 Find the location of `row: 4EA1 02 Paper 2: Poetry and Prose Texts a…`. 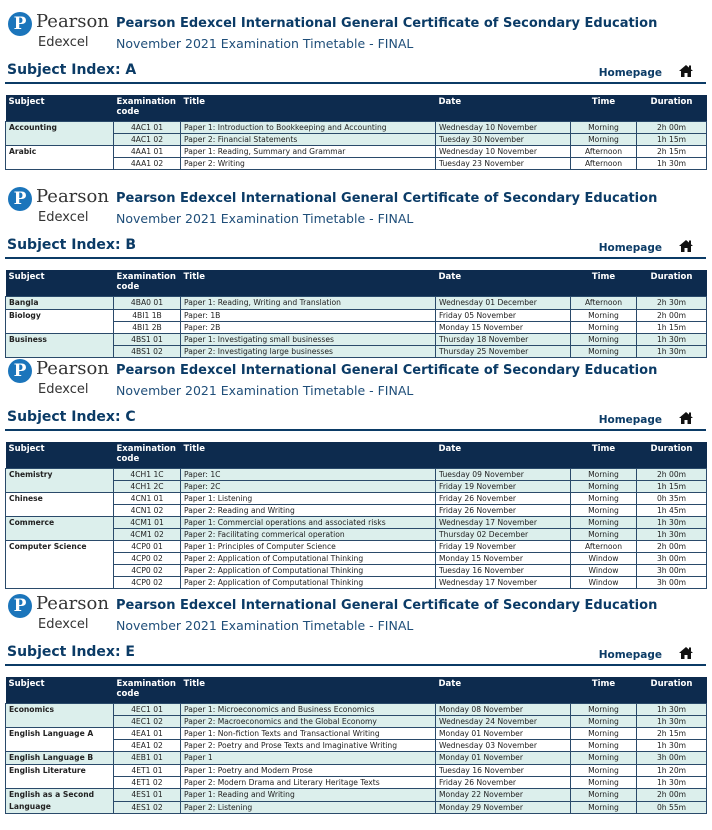

row: 4EA1 02 Paper 2: Poetry and Prose Texts a… is located at coordinates (356, 745).